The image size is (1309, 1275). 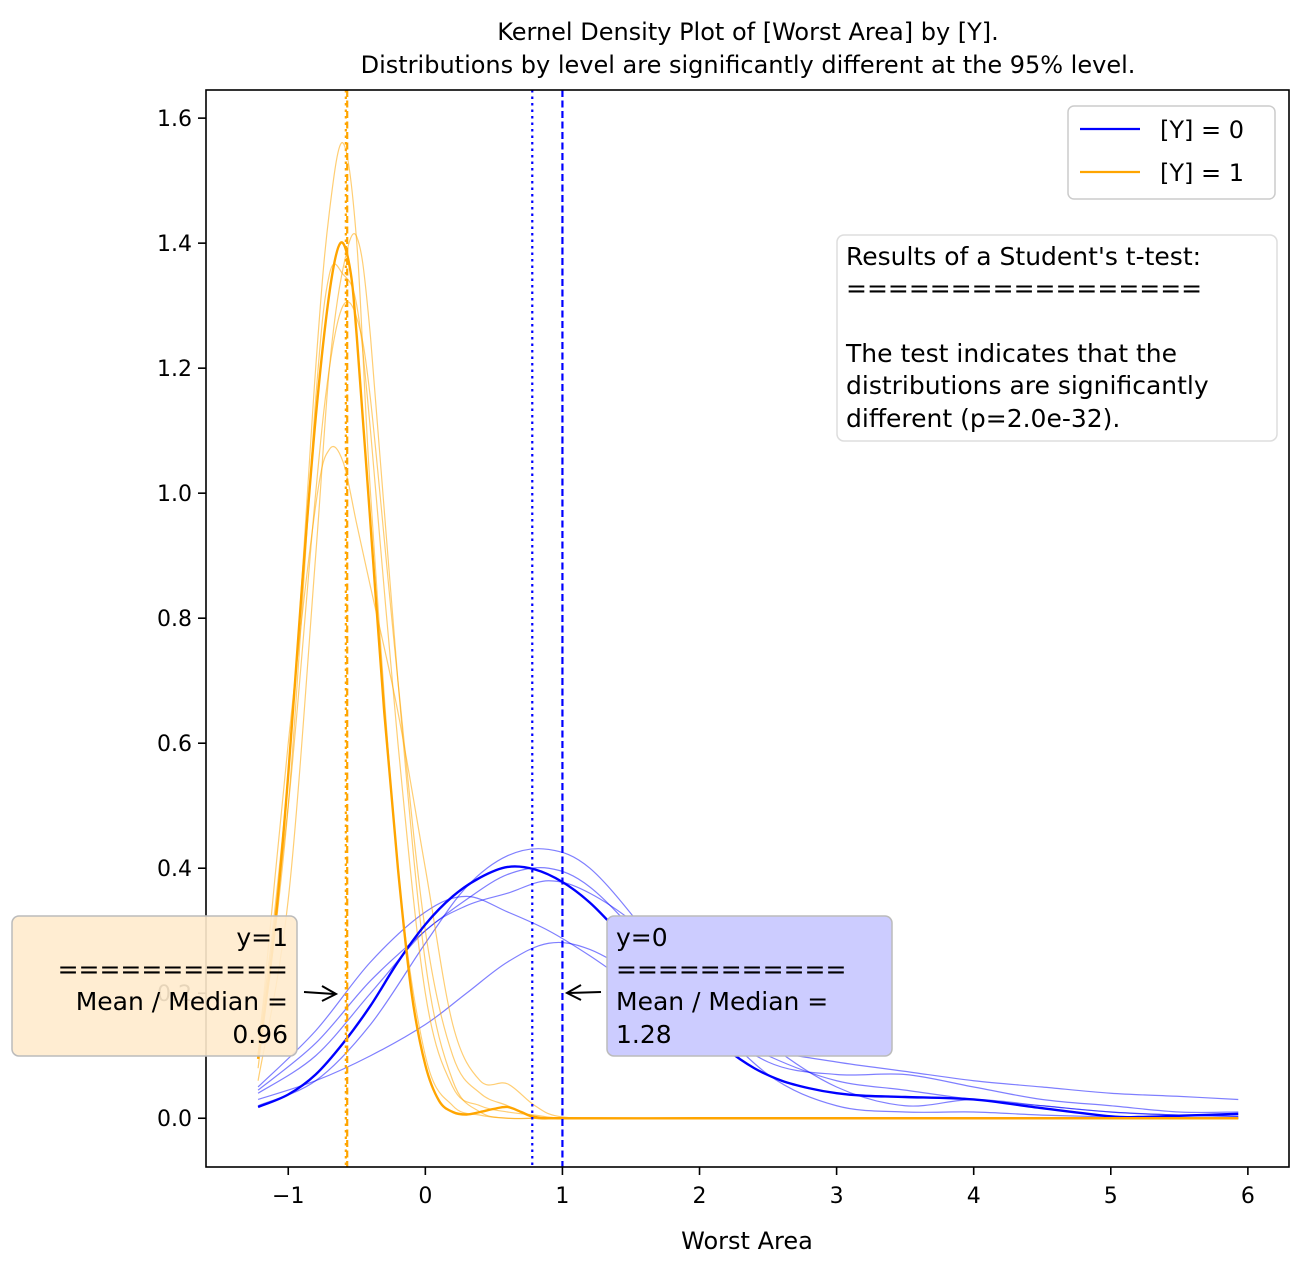 What do you see at coordinates (182, 1001) in the screenshot?
I see `y1-ann-line-3: Mean / Median =` at bounding box center [182, 1001].